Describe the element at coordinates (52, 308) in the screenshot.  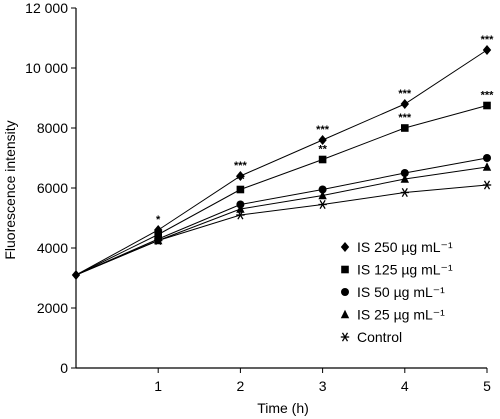
I see `y-tick-label: 2000` at that location.